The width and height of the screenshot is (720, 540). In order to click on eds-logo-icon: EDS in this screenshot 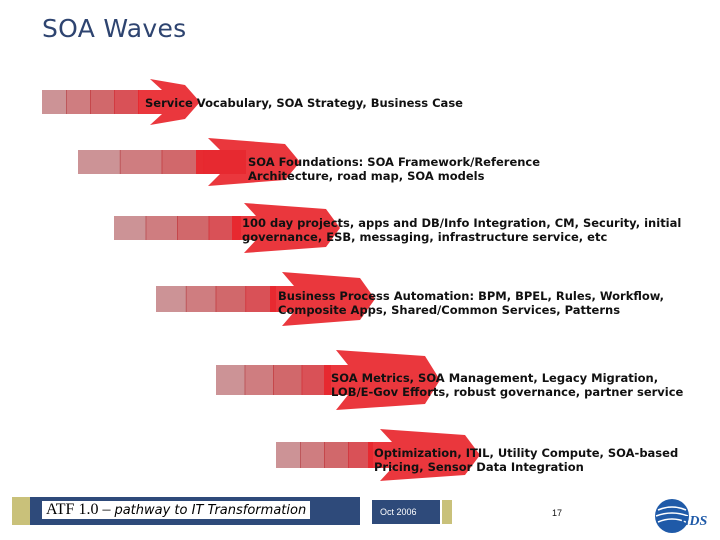, I will do `click(681, 516)`.